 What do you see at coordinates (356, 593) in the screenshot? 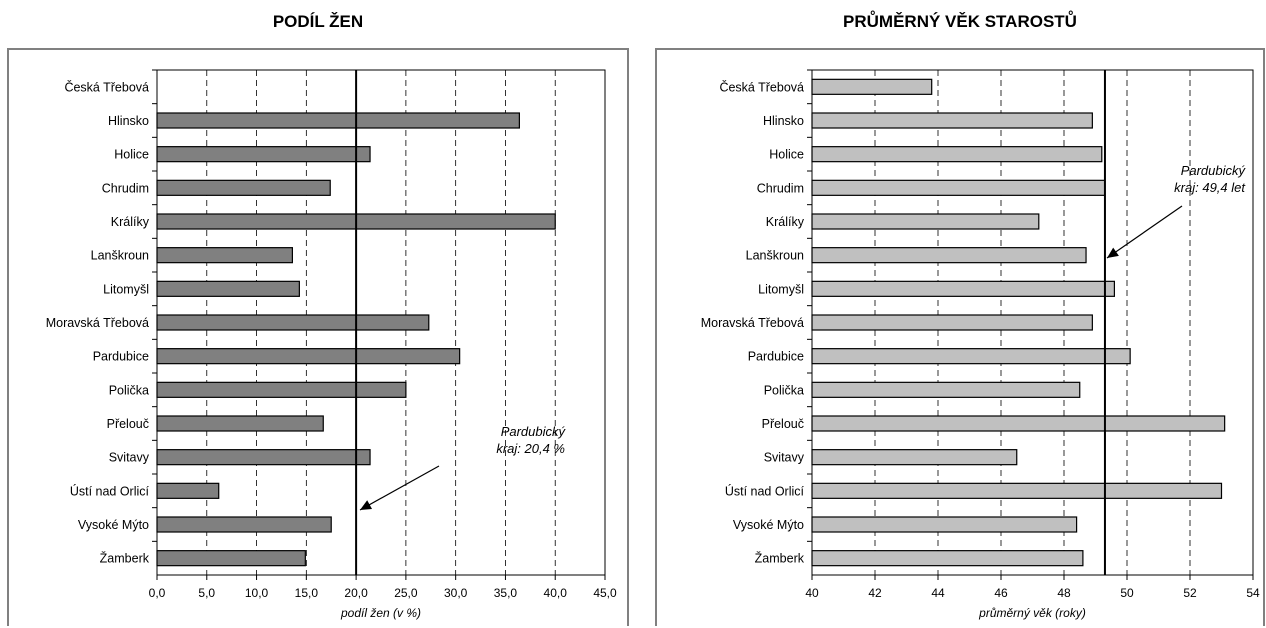
I see `x-tick-label: 20,0` at bounding box center [356, 593].